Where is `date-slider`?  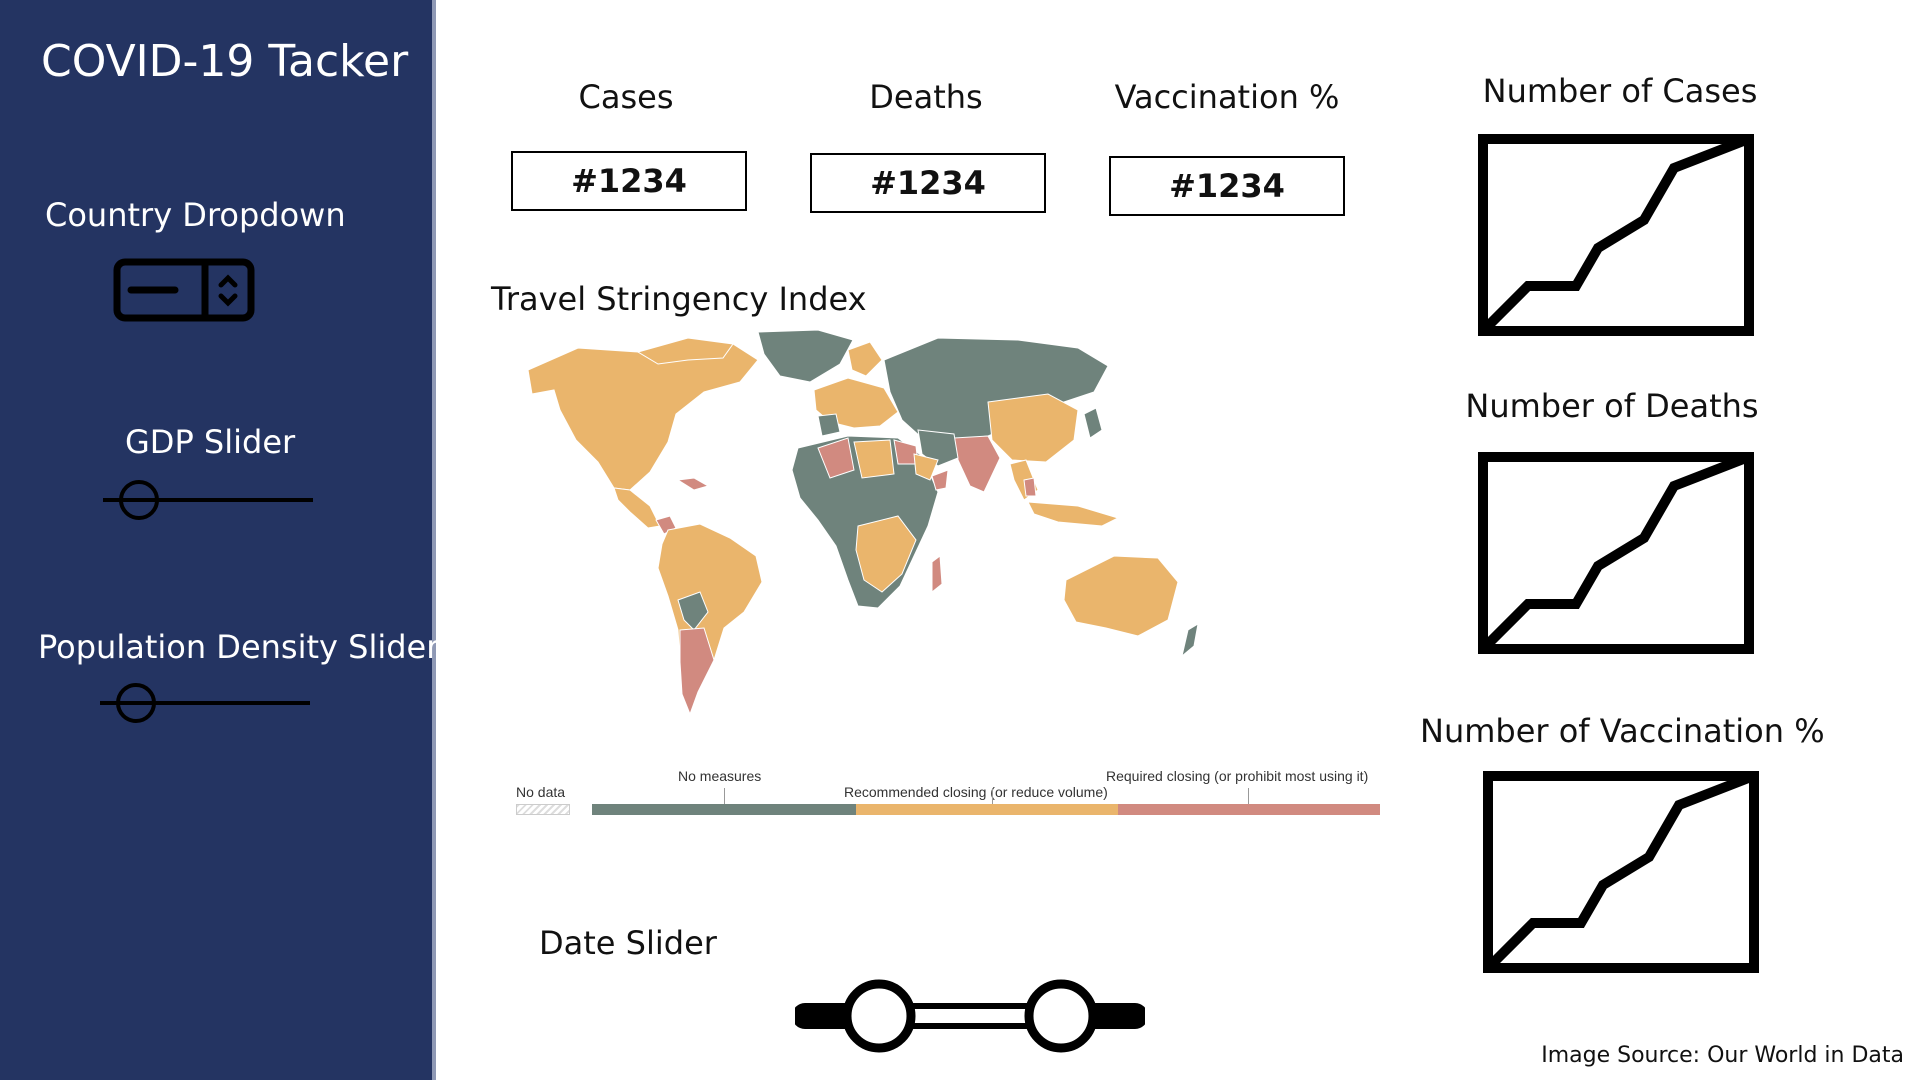 date-slider is located at coordinates (970, 1016).